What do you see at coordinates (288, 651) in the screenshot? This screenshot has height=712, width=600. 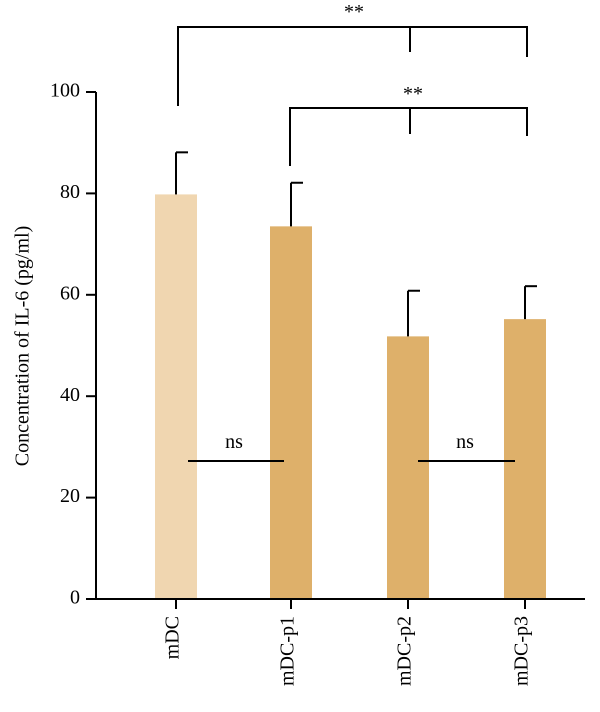 I see `x-tick-label-mdc-p1: mDC-p1` at bounding box center [288, 651].